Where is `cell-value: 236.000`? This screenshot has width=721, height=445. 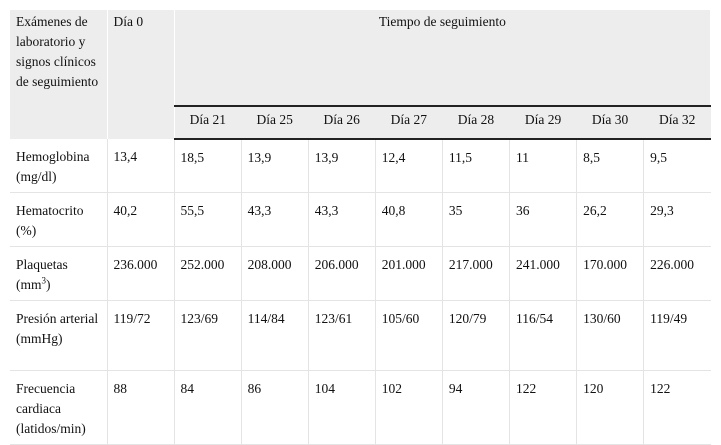
cell-value: 236.000 is located at coordinates (141, 273).